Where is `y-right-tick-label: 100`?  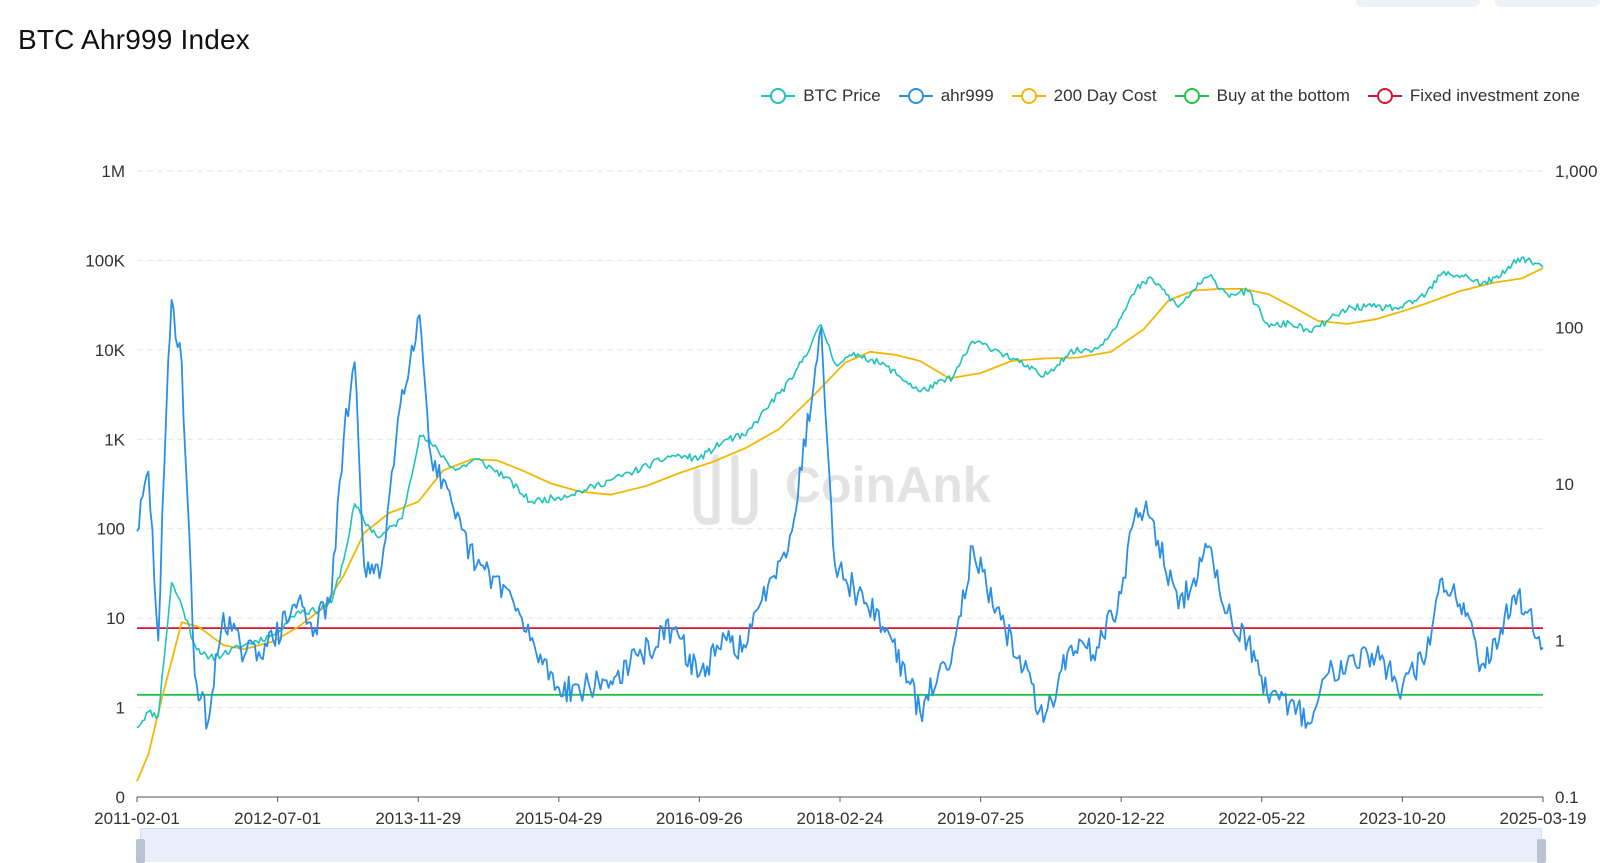
y-right-tick-label: 100 is located at coordinates (1569, 328).